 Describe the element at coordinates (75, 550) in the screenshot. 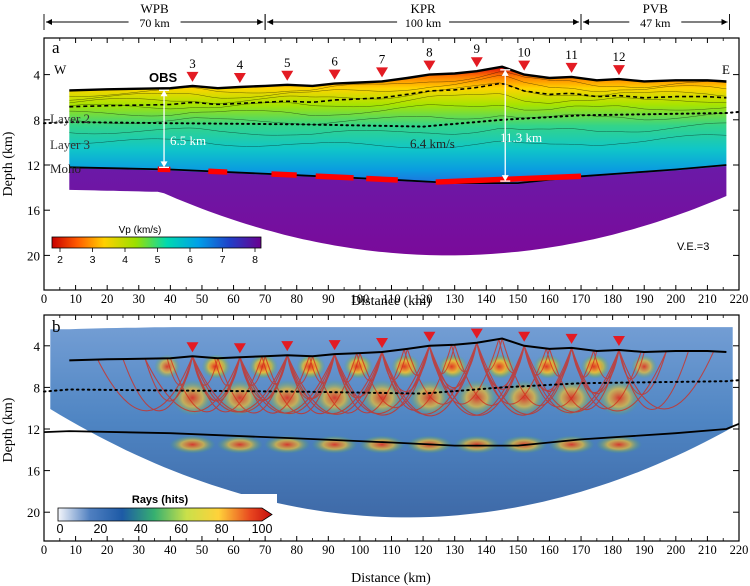

I see `x-tick-label: 10` at that location.